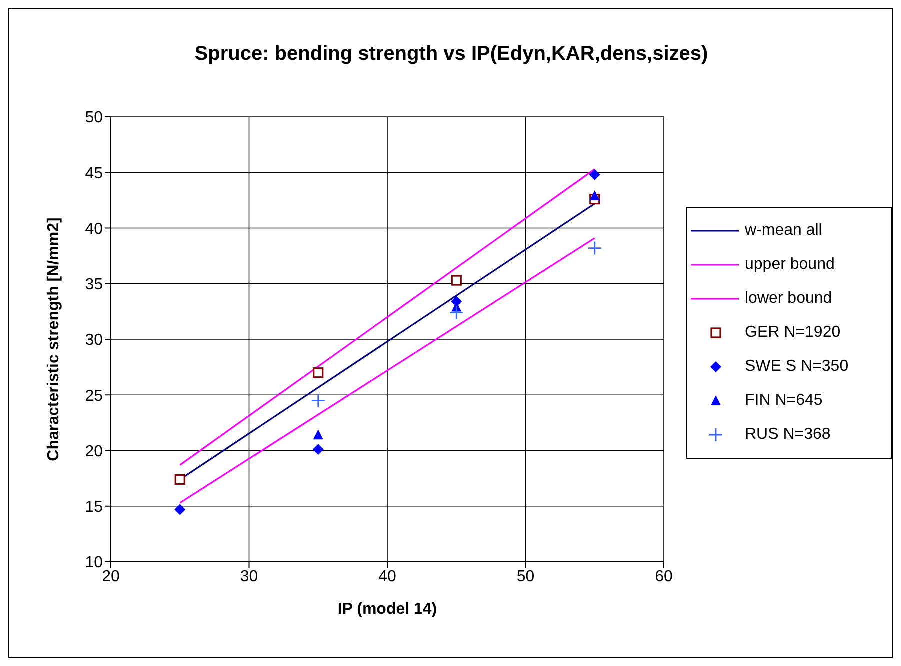 The image size is (901, 666). I want to click on legend-label: w-mean all, so click(783, 231).